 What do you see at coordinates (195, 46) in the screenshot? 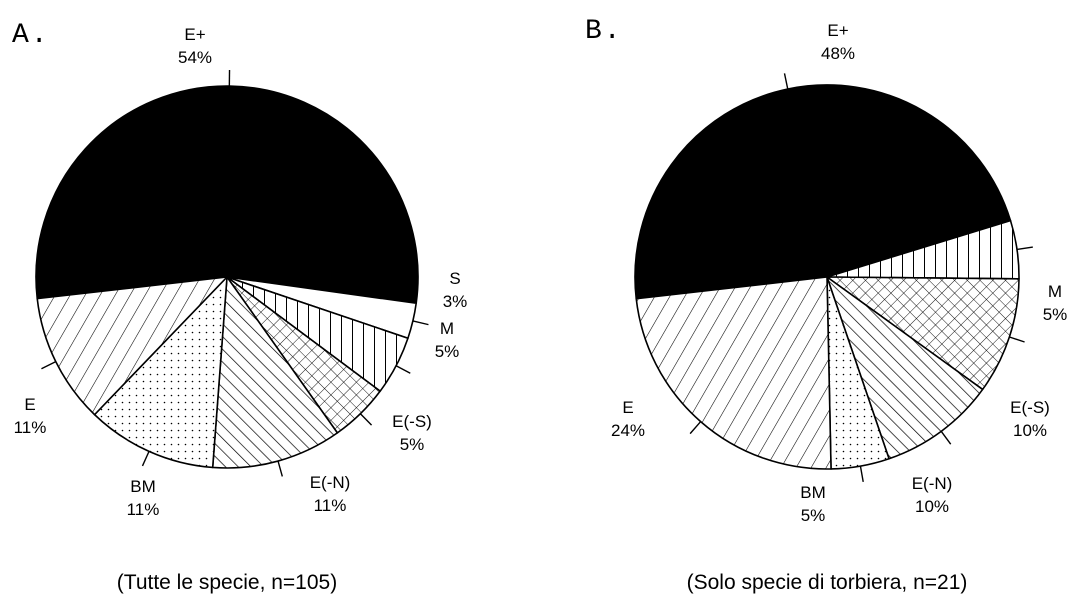
I see `slice-label-e: E+ 54%` at bounding box center [195, 46].